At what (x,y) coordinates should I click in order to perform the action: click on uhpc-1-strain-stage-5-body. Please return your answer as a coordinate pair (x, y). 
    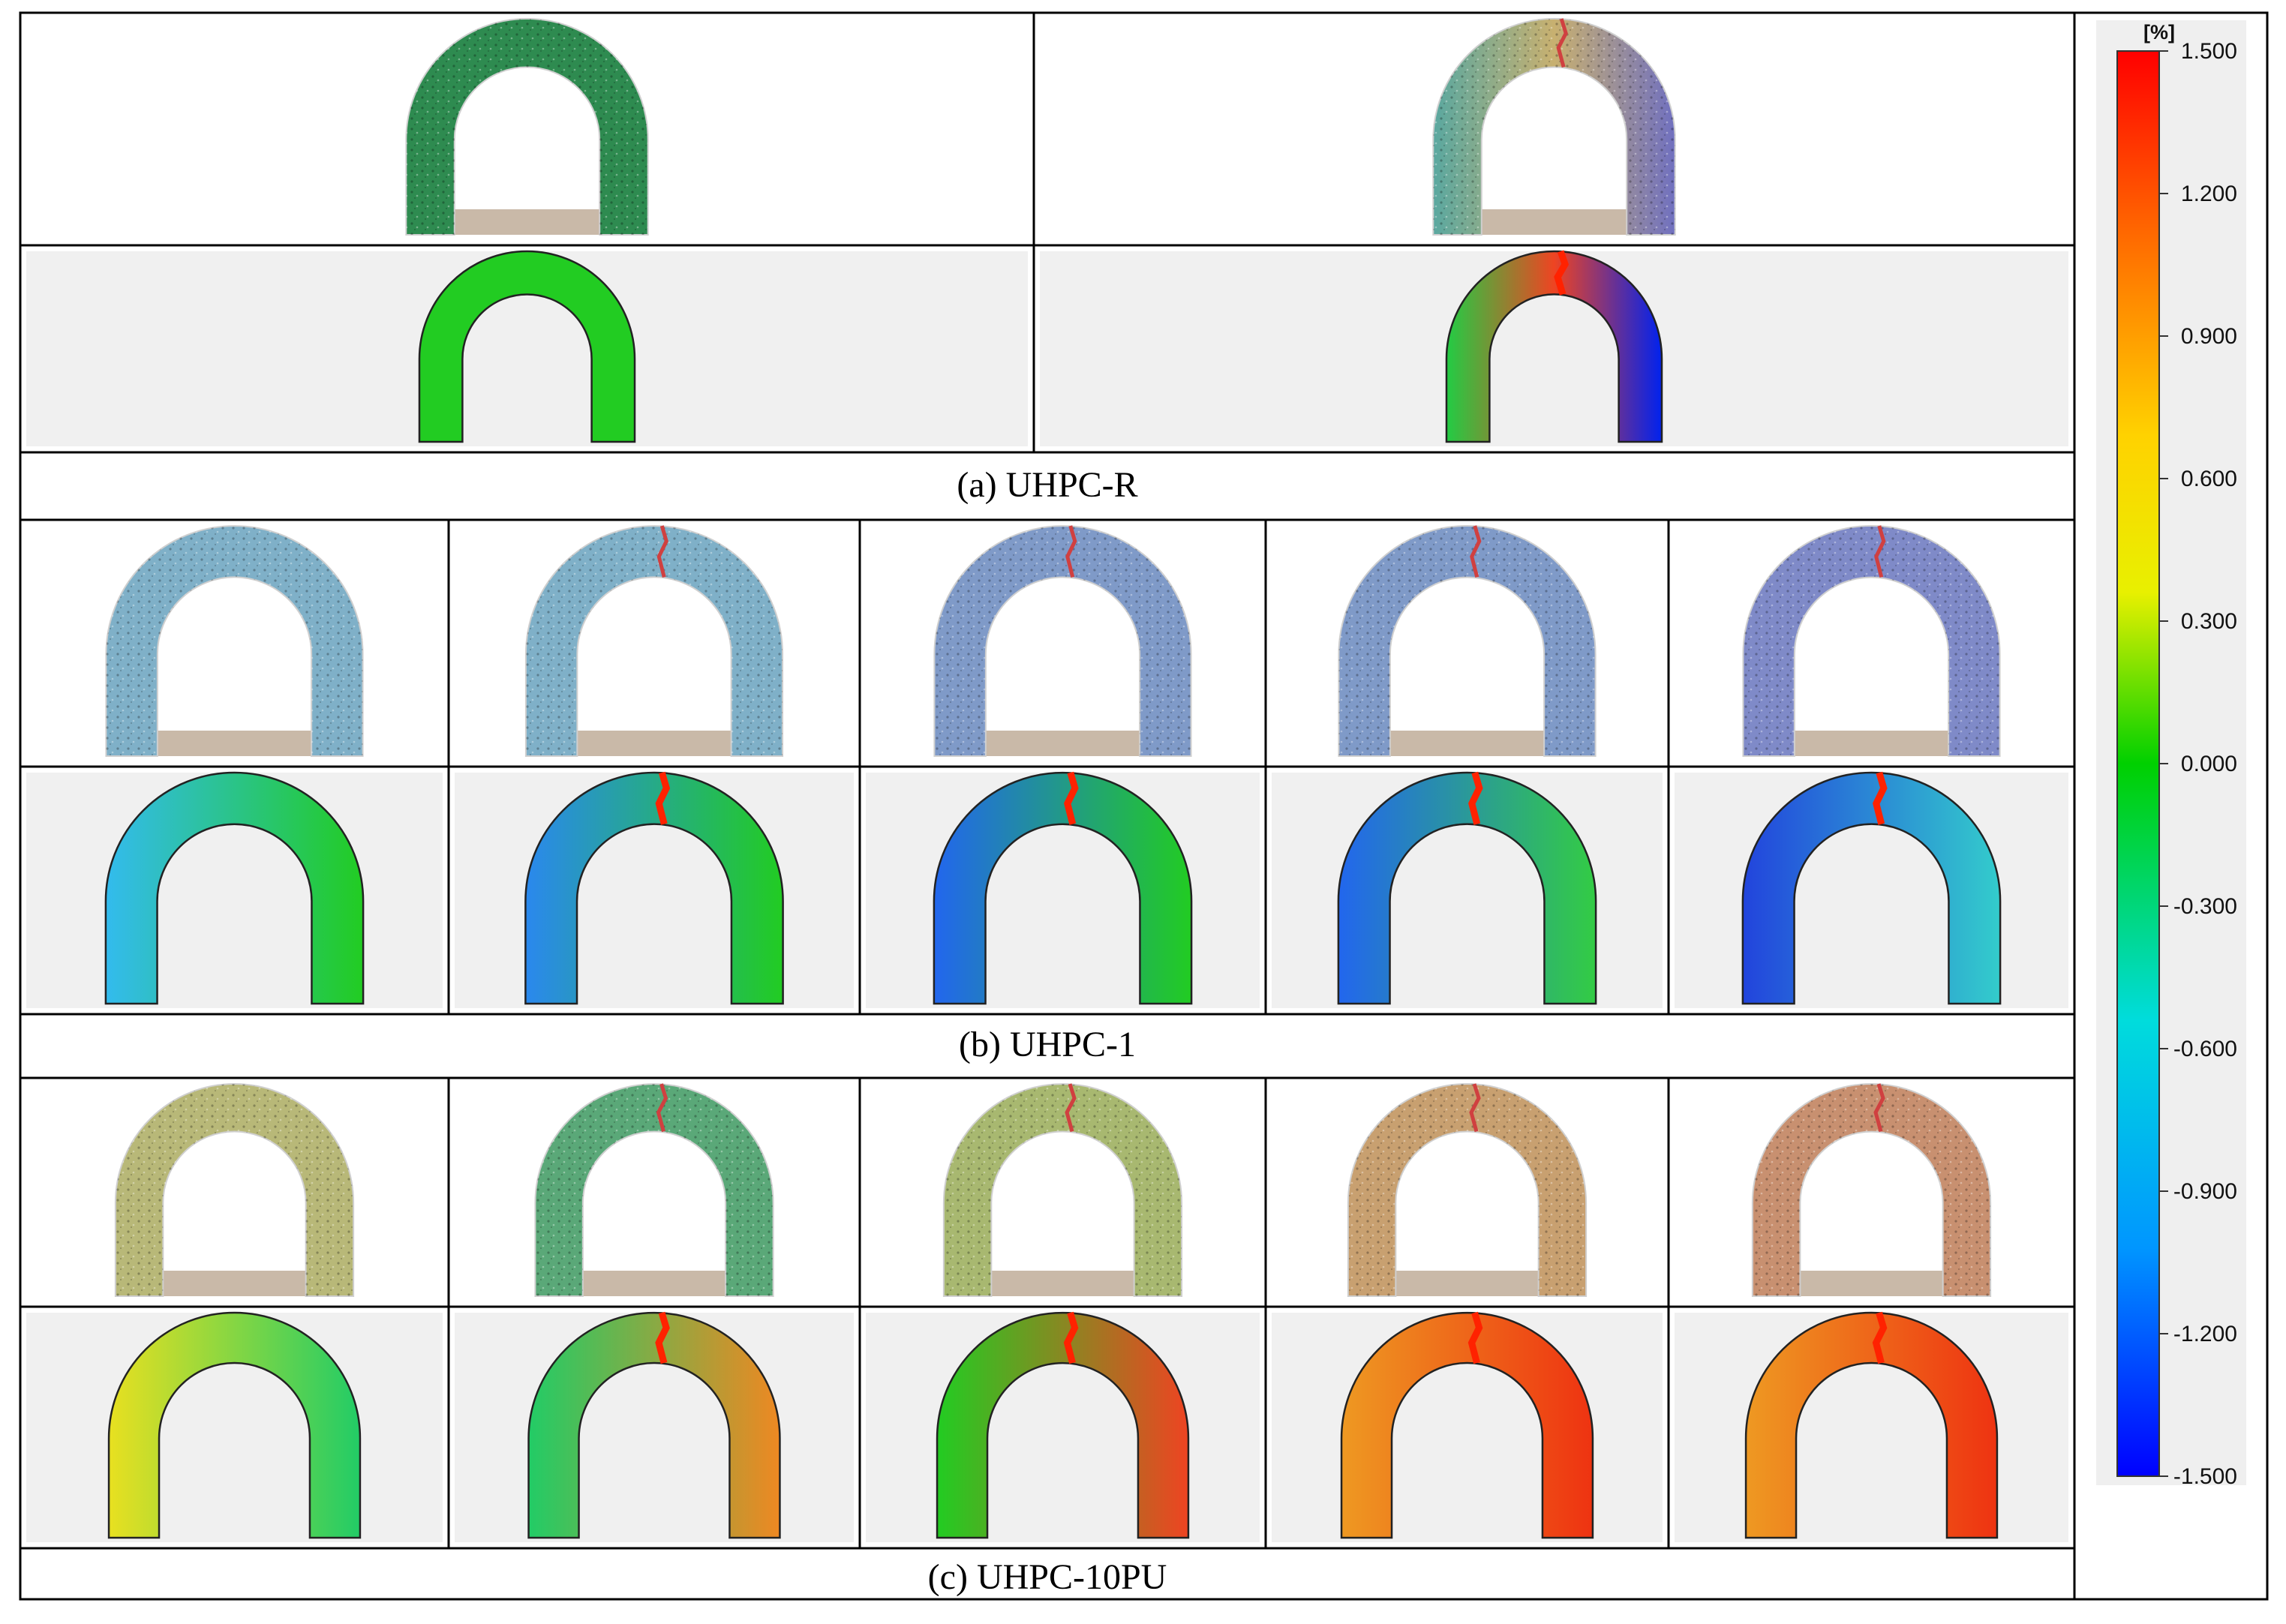
    Looking at the image, I should click on (1871, 888).